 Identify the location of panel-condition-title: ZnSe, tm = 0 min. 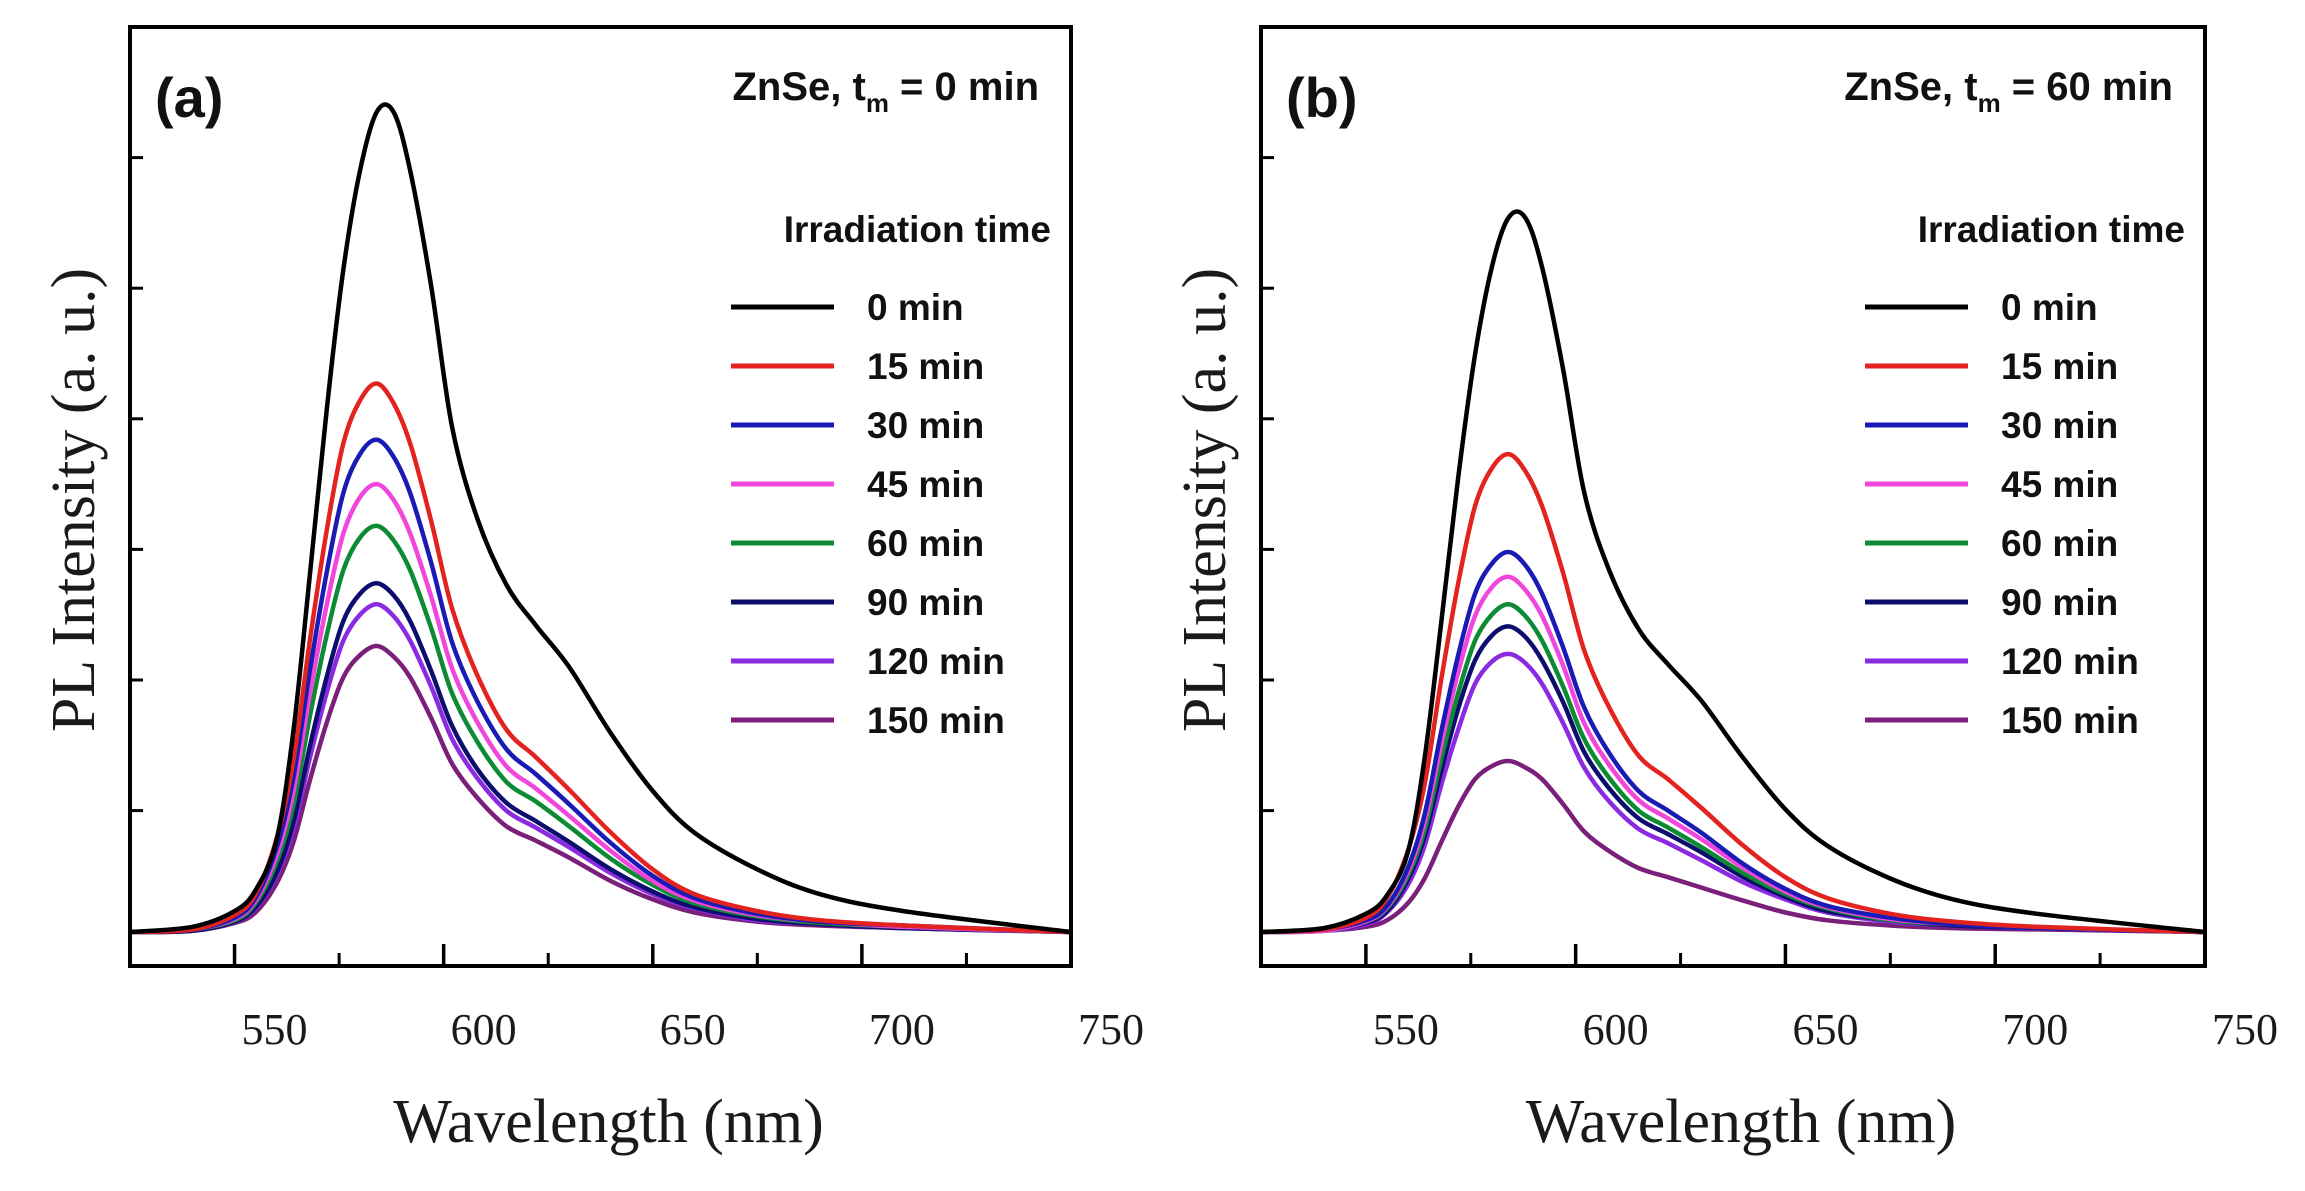
(885, 91).